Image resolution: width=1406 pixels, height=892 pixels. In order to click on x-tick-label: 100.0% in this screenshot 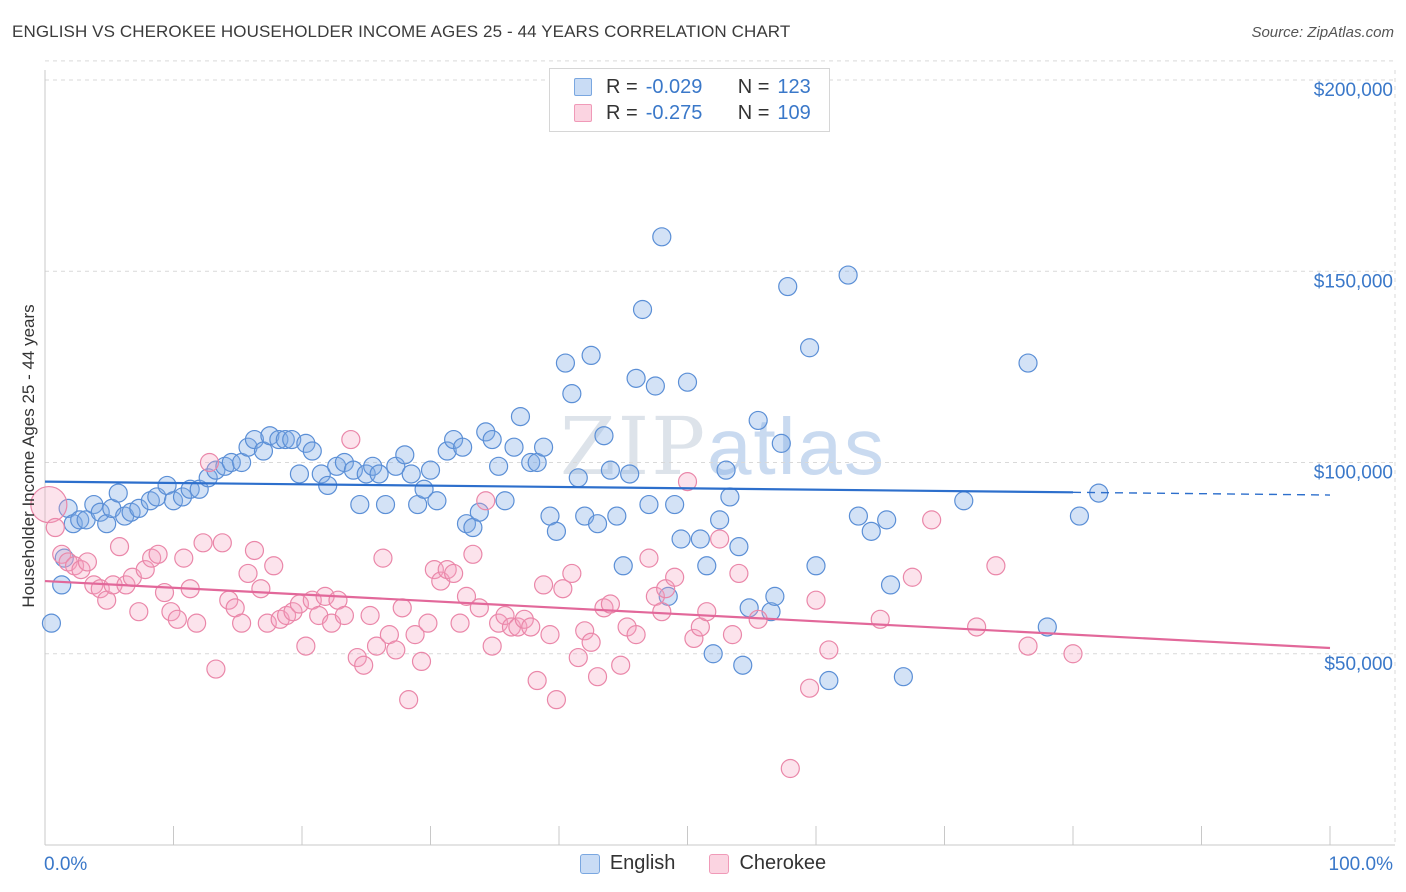, I will do `click(1361, 864)`.